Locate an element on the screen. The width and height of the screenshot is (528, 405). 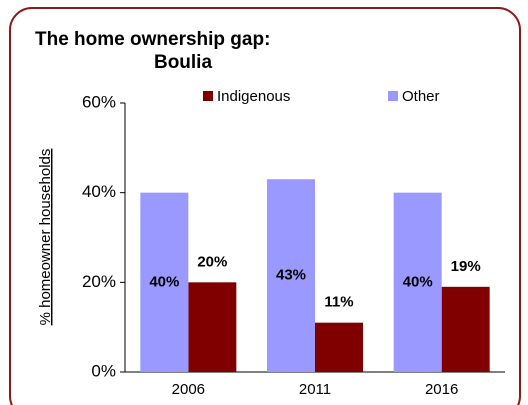
legend-label: Other is located at coordinates (421, 96).